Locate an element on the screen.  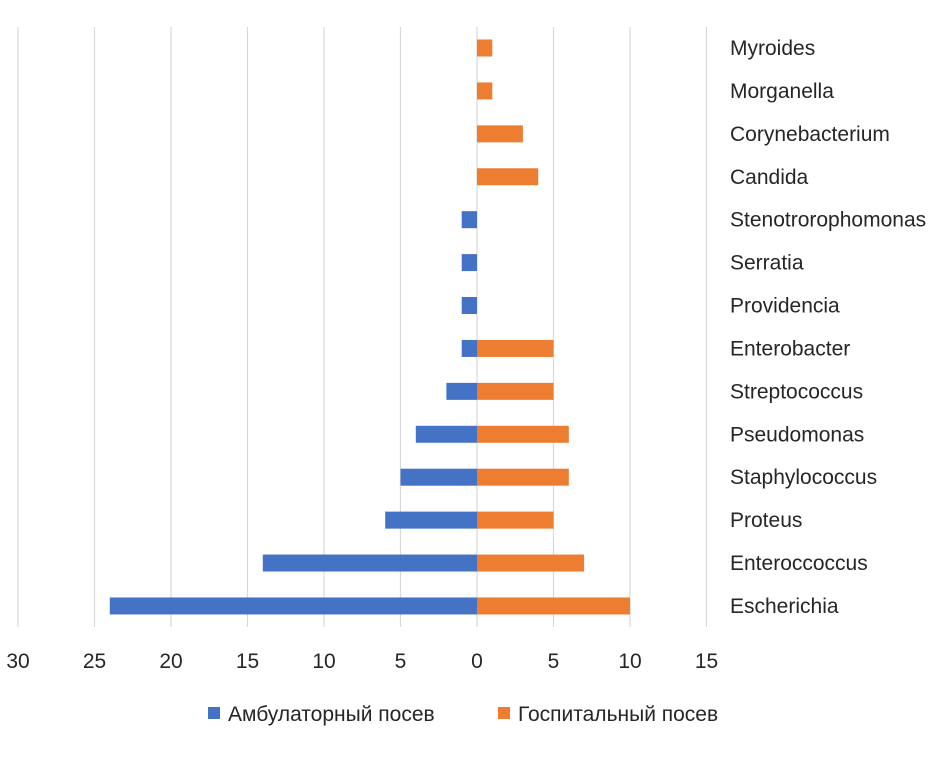
category-label: Pseudomonas is located at coordinates (797, 434).